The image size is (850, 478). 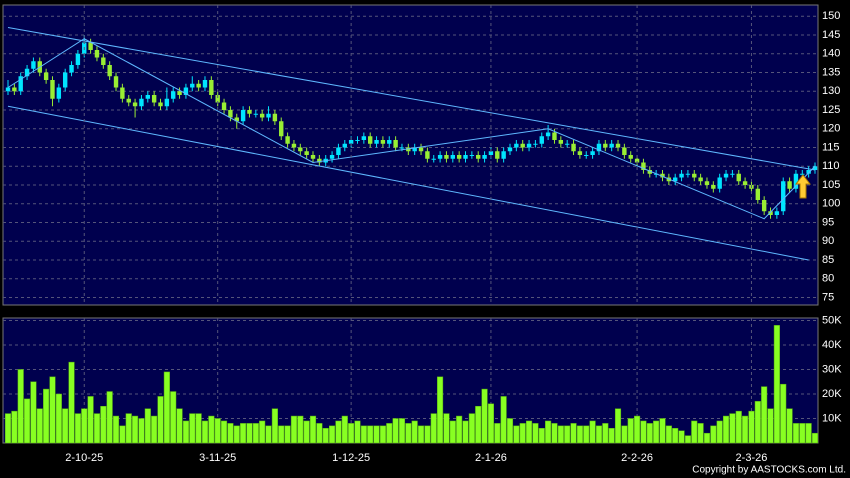 What do you see at coordinates (831, 54) in the screenshot?
I see `y-tick-label: 140` at bounding box center [831, 54].